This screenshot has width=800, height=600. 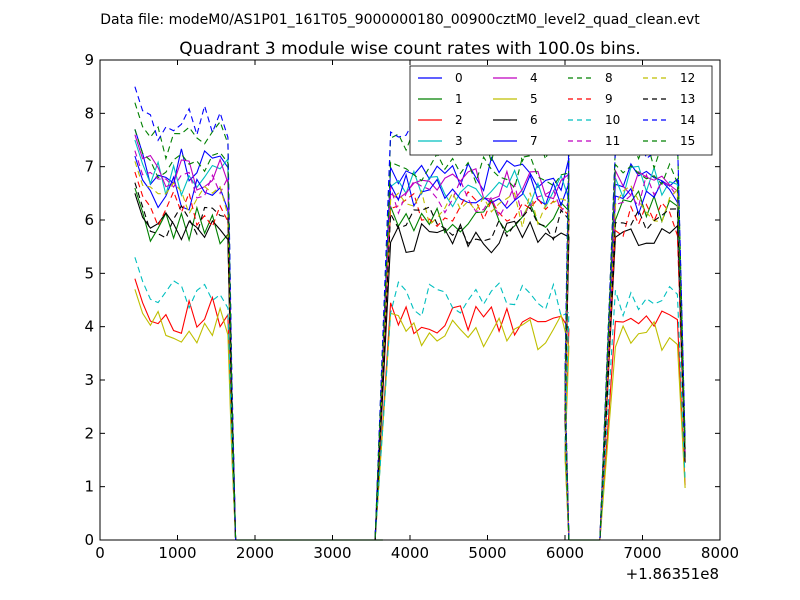 What do you see at coordinates (89, 380) in the screenshot?
I see `y-tick-label: 3` at bounding box center [89, 380].